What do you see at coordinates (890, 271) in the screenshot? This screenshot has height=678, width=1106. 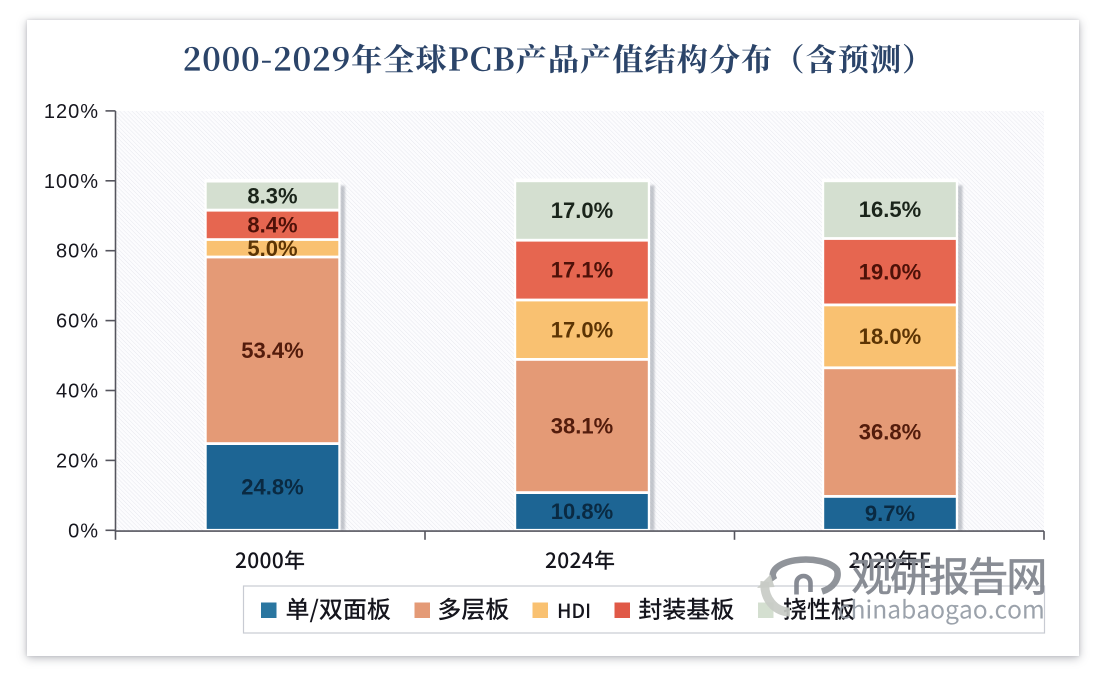 I see `svg-text: 19.0%` at bounding box center [890, 271].